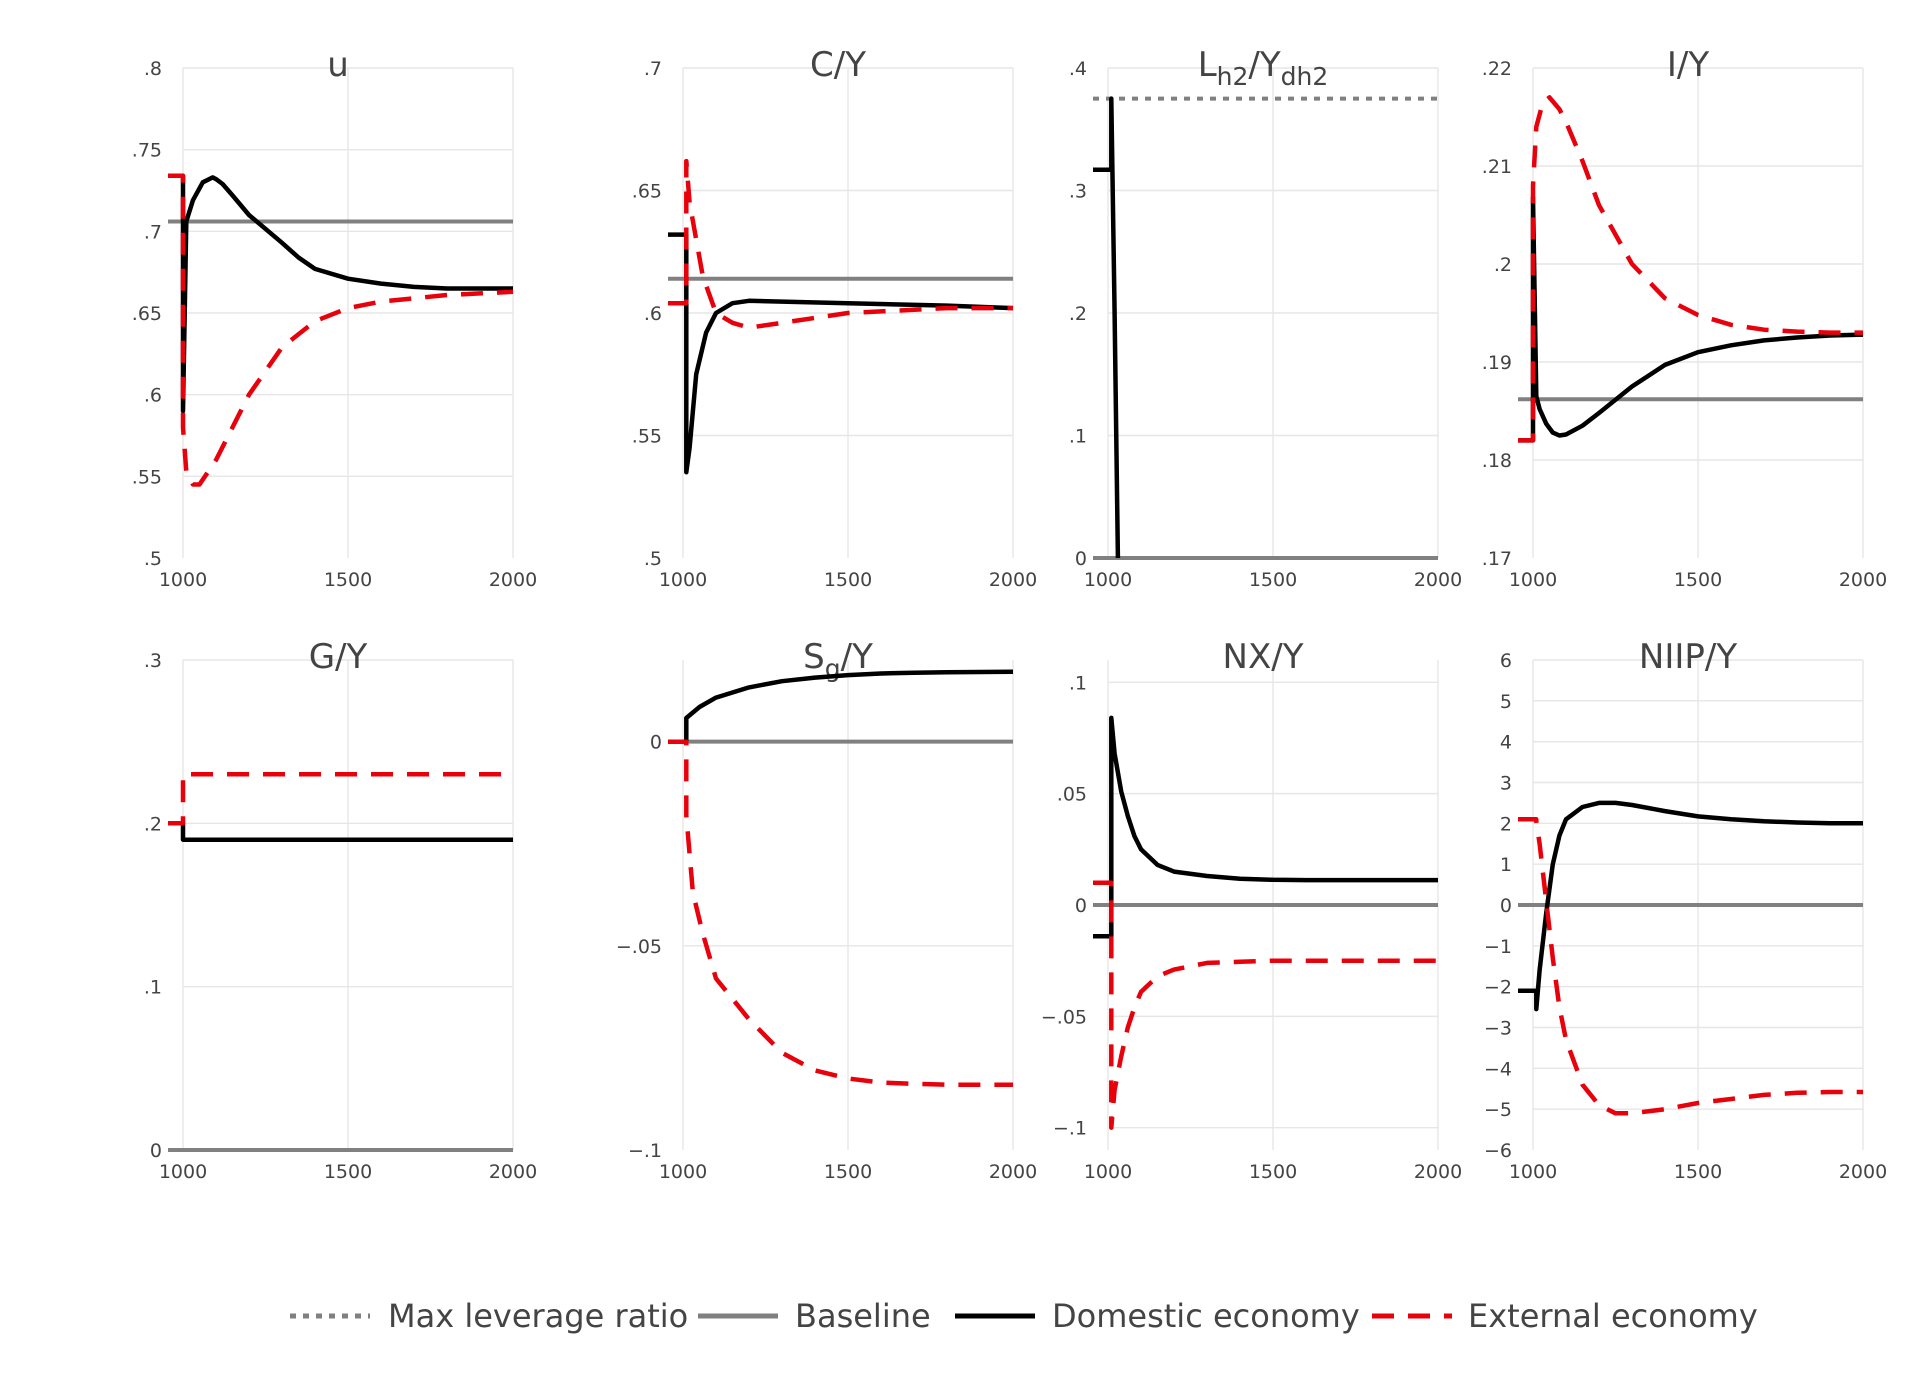 The width and height of the screenshot is (1920, 1376). Describe the element at coordinates (538, 1316) in the screenshot. I see `legend-label: Max leverage ratio` at that location.